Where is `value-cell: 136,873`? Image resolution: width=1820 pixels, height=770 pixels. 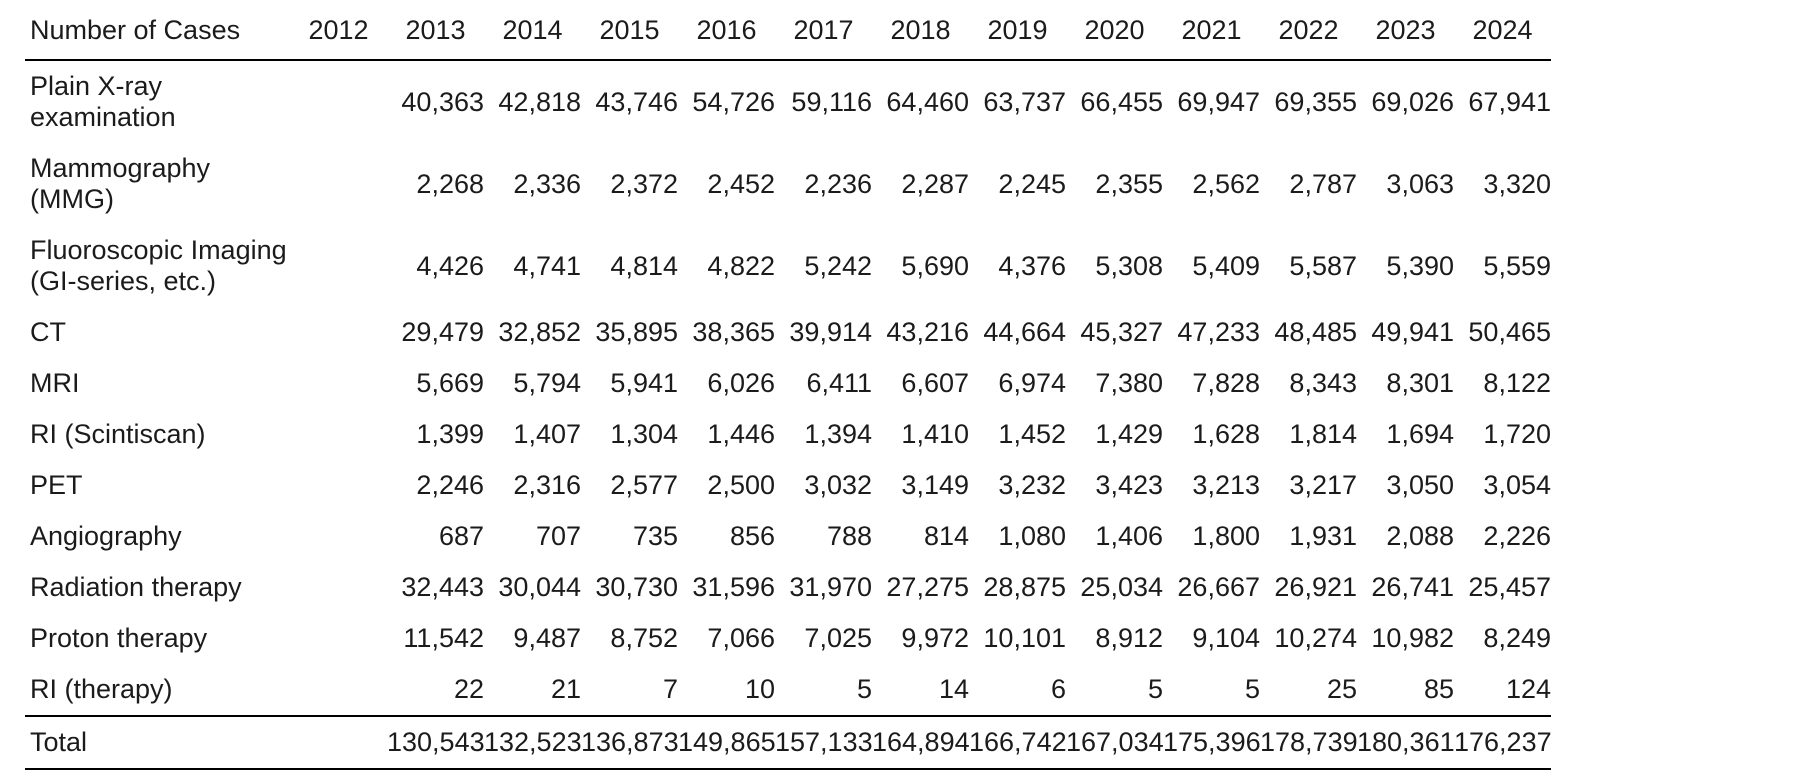 value-cell: 136,873 is located at coordinates (630, 742).